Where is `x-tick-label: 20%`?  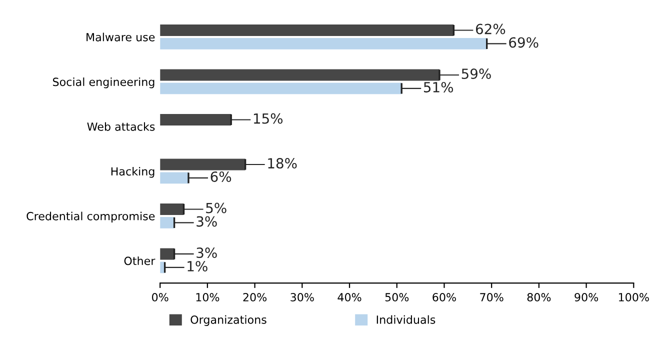 x-tick-label: 20% is located at coordinates (255, 297).